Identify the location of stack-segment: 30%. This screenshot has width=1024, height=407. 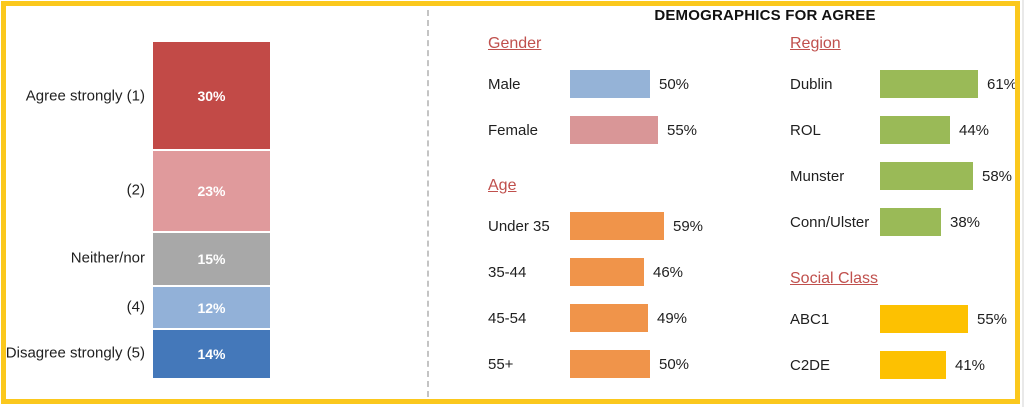
(211, 95).